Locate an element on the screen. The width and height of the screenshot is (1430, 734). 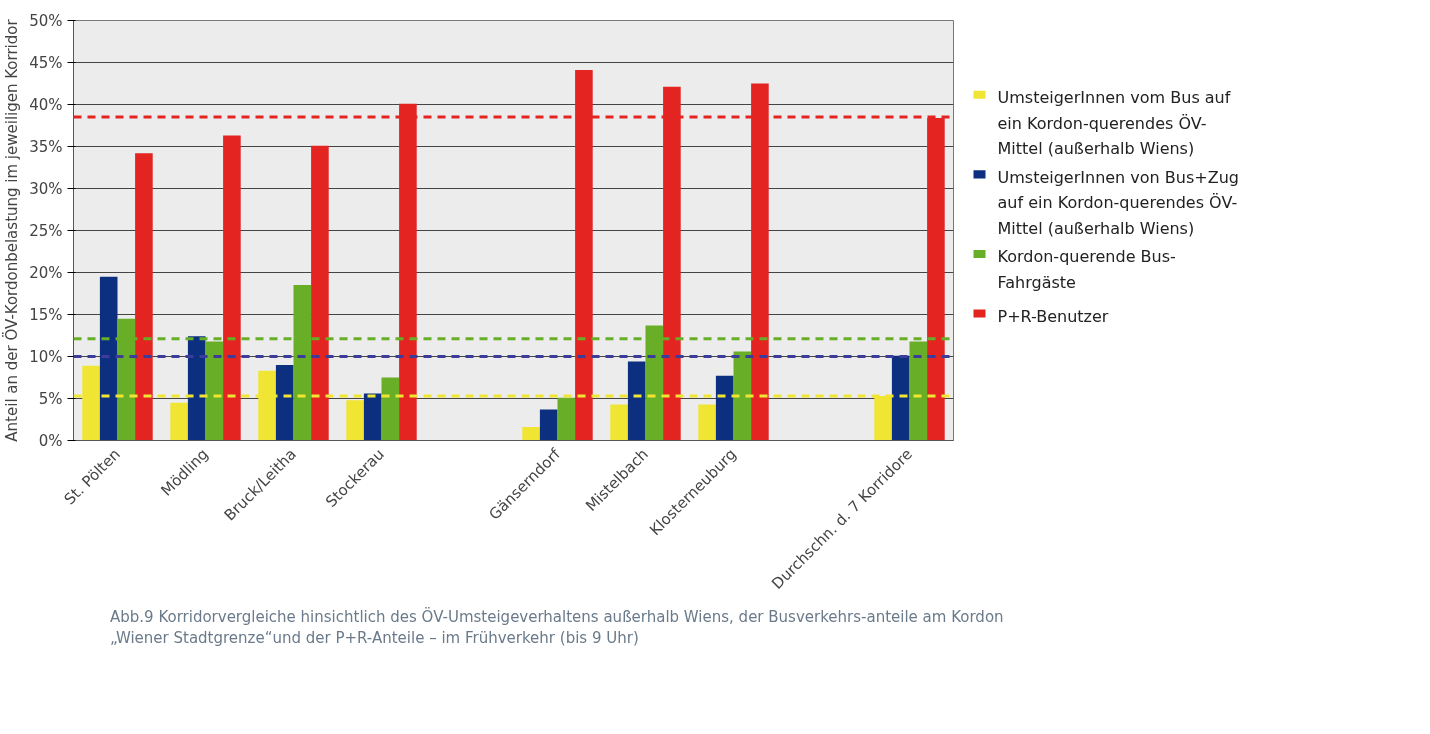
y-tick-label: 30% is located at coordinates (46, 188).